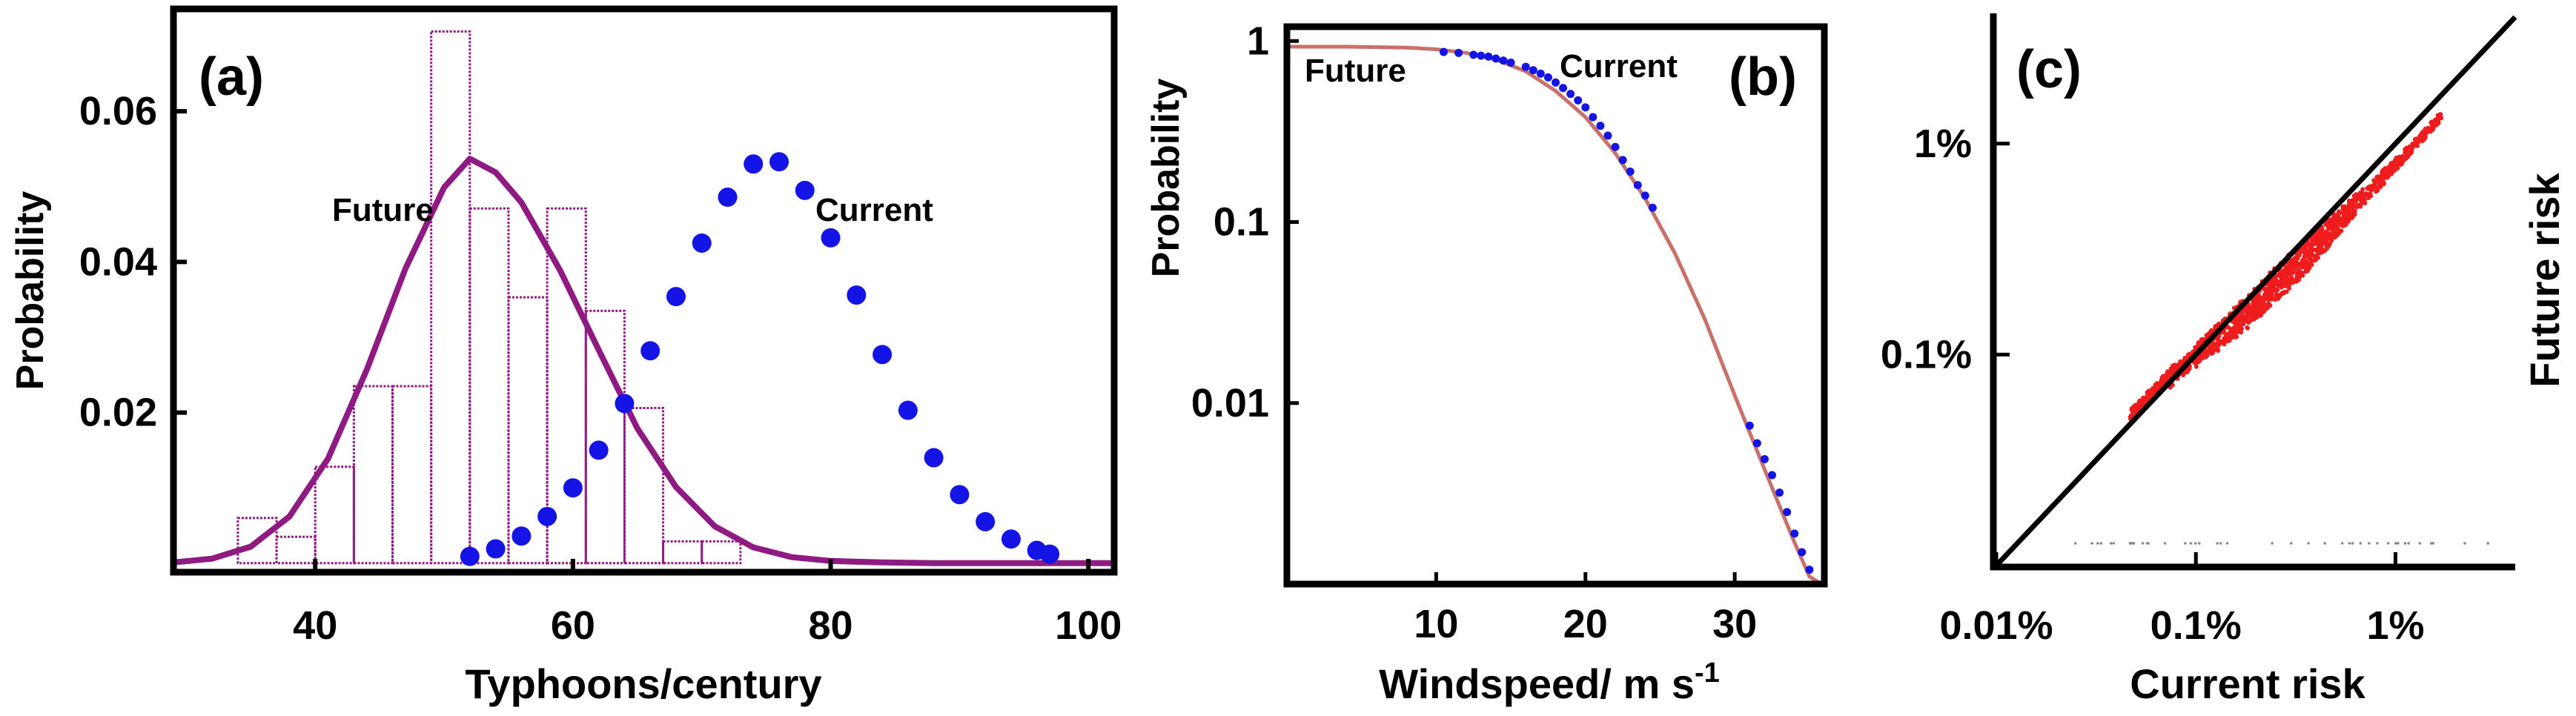 This screenshot has height=716, width=2576. What do you see at coordinates (2395, 625) in the screenshot?
I see `x-tick-label-c: 1%` at bounding box center [2395, 625].